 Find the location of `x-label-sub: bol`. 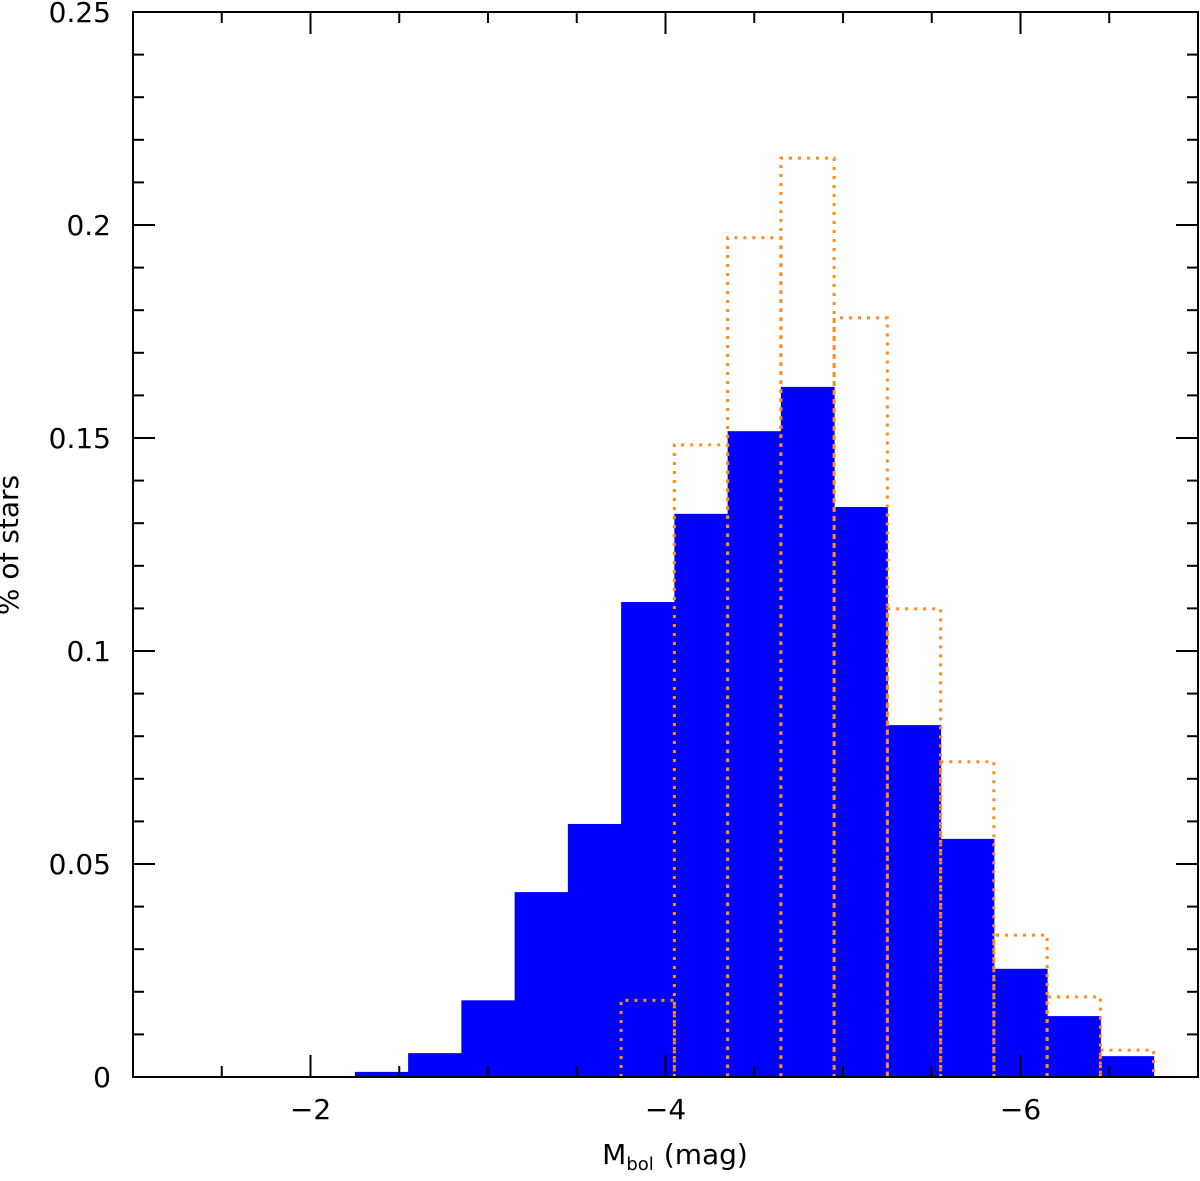

x-label-sub: bol is located at coordinates (639, 1164).